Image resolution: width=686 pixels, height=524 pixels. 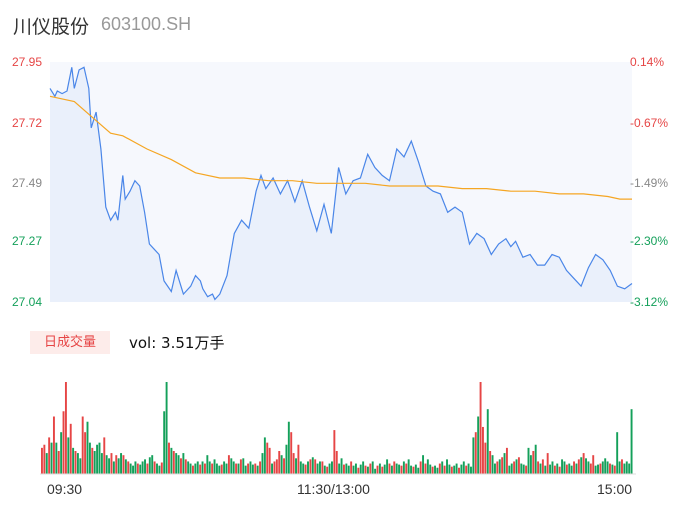 What do you see at coordinates (615, 489) in the screenshot?
I see `x-tick-close: 15:00` at bounding box center [615, 489].